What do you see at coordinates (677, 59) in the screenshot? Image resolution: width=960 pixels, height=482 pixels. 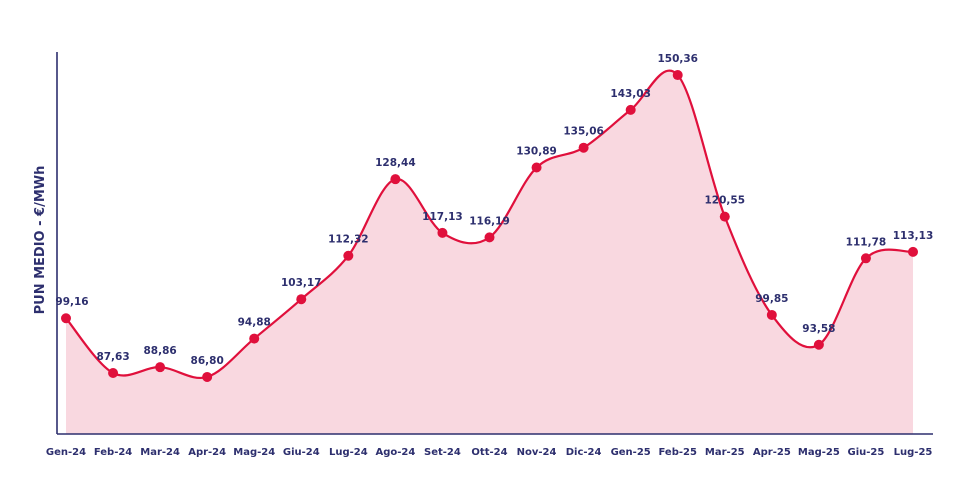 I see `data-label-feb-25: 150,36` at bounding box center [677, 59].